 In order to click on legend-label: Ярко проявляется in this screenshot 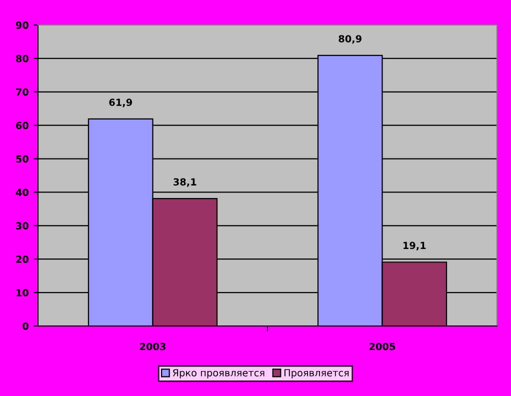, I will do `click(218, 373)`.